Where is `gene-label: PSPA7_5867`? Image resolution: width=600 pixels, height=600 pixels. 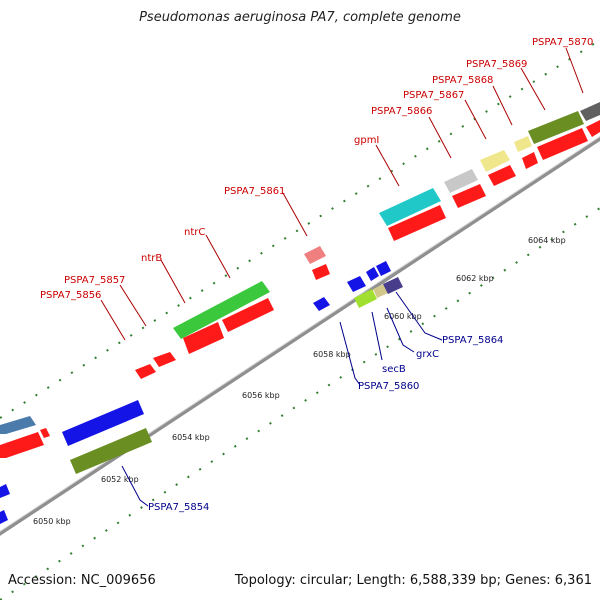 gene-label: PSPA7_5867 is located at coordinates (433, 95).